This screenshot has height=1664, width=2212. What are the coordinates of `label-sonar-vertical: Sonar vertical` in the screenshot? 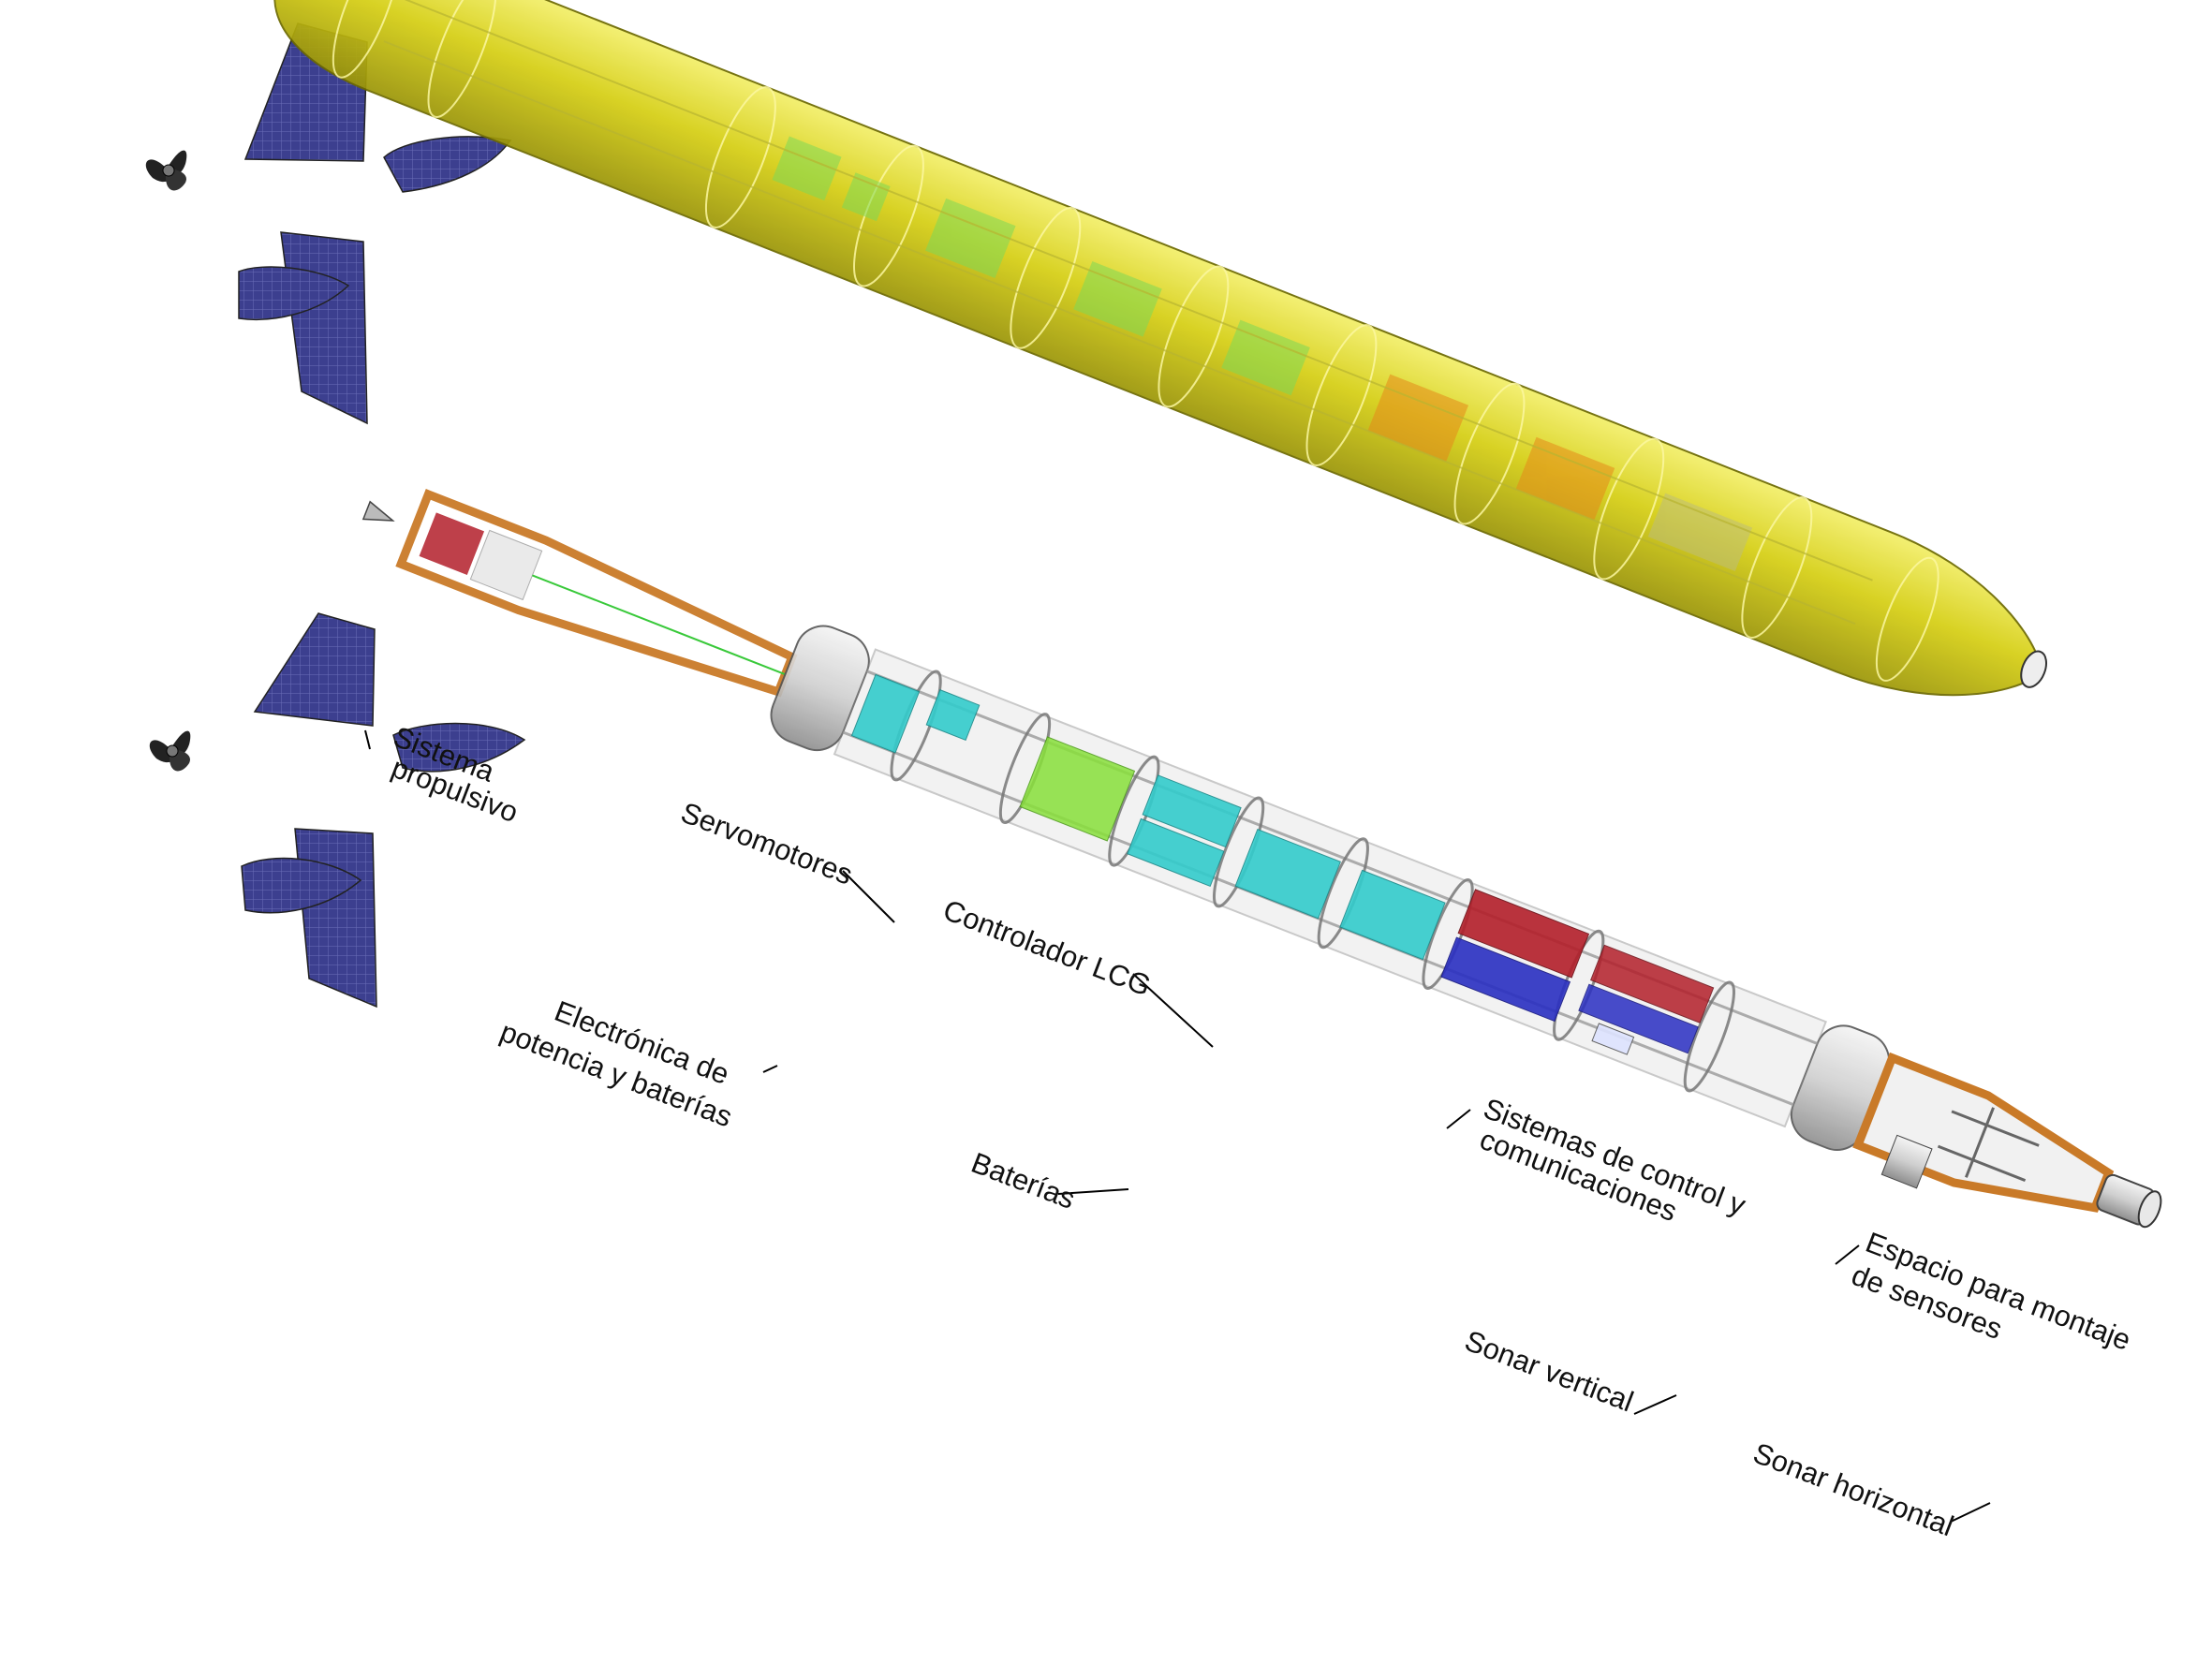 It's located at (1549, 1371).